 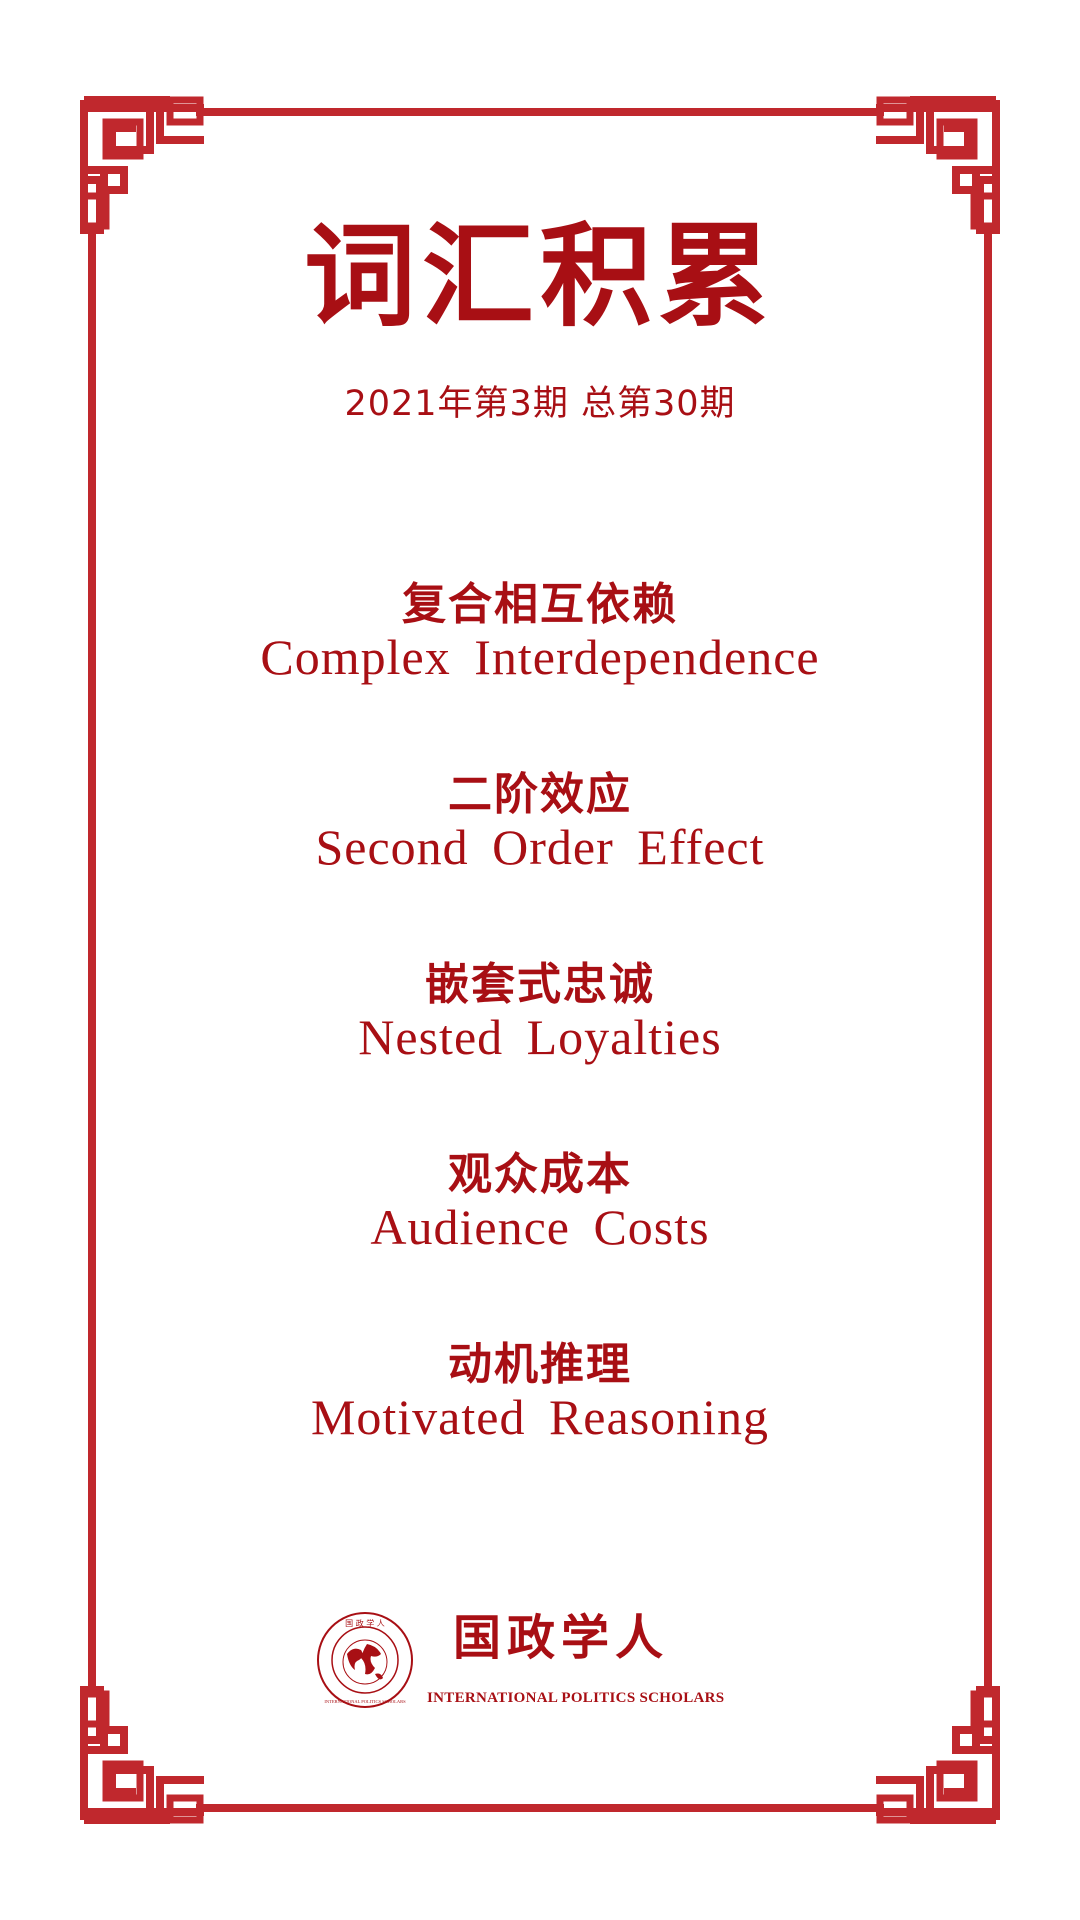 I want to click on page-title: 词汇积累, so click(x=540, y=276).